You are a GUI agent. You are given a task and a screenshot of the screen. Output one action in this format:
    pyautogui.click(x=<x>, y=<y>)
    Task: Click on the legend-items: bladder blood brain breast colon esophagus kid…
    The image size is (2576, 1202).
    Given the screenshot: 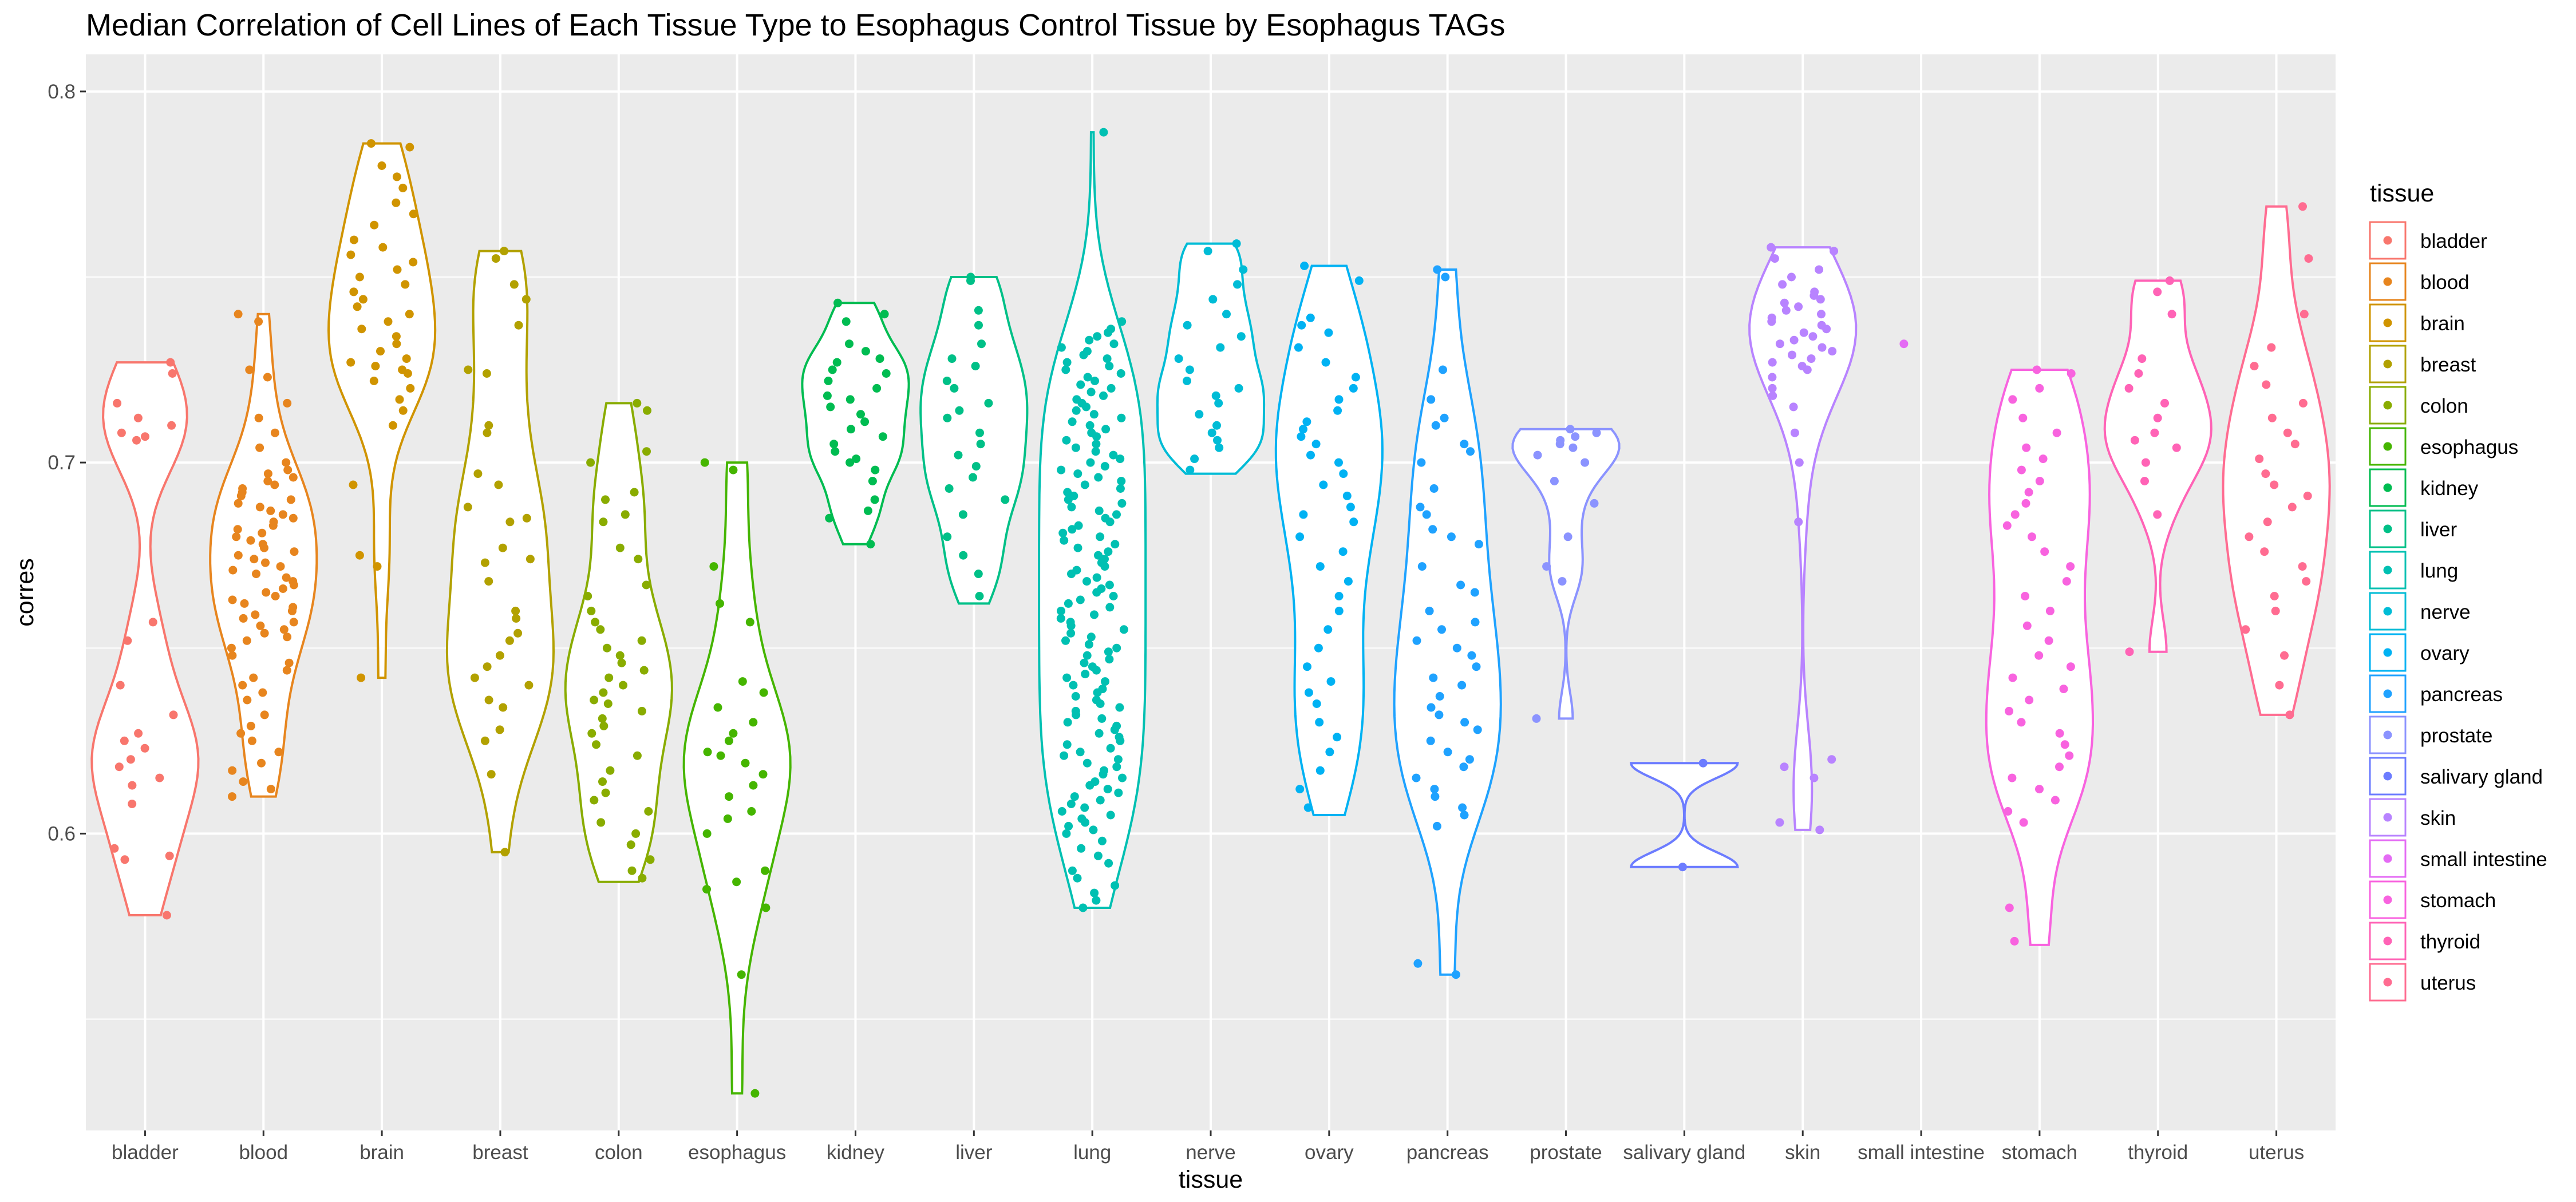 What is the action you would take?
    pyautogui.click(x=2458, y=612)
    